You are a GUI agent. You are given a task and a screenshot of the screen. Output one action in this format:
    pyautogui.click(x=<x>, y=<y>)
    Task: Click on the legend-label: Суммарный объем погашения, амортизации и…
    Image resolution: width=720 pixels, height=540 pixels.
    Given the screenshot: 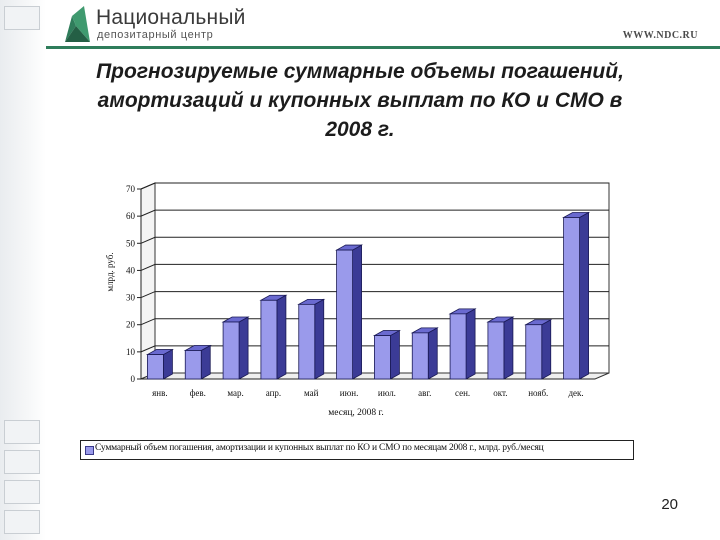 What is the action you would take?
    pyautogui.click(x=319, y=448)
    